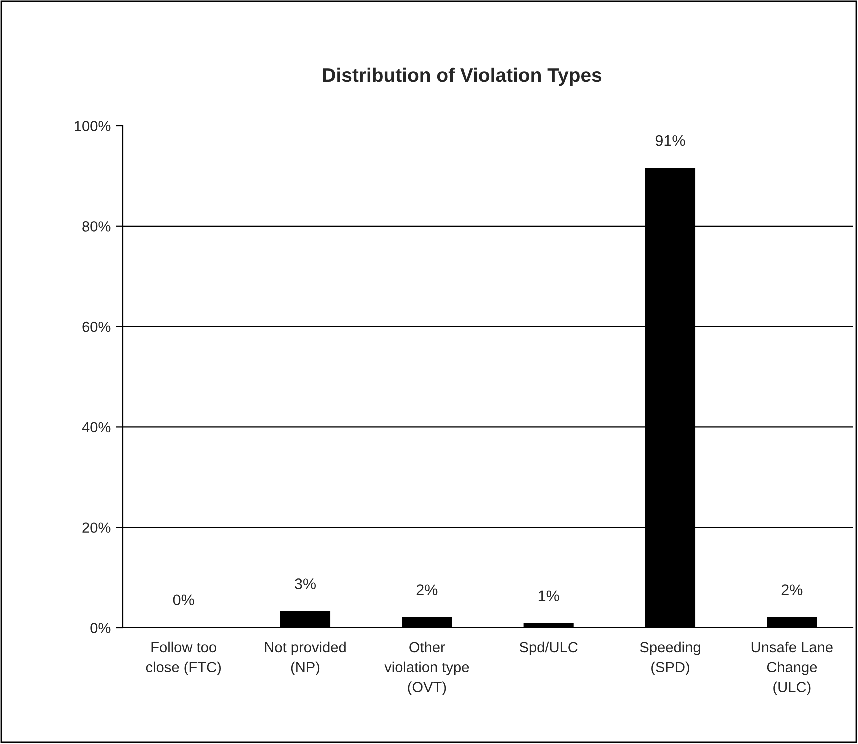 The height and width of the screenshot is (744, 858). Describe the element at coordinates (549, 596) in the screenshot. I see `data-label: 1%` at that location.